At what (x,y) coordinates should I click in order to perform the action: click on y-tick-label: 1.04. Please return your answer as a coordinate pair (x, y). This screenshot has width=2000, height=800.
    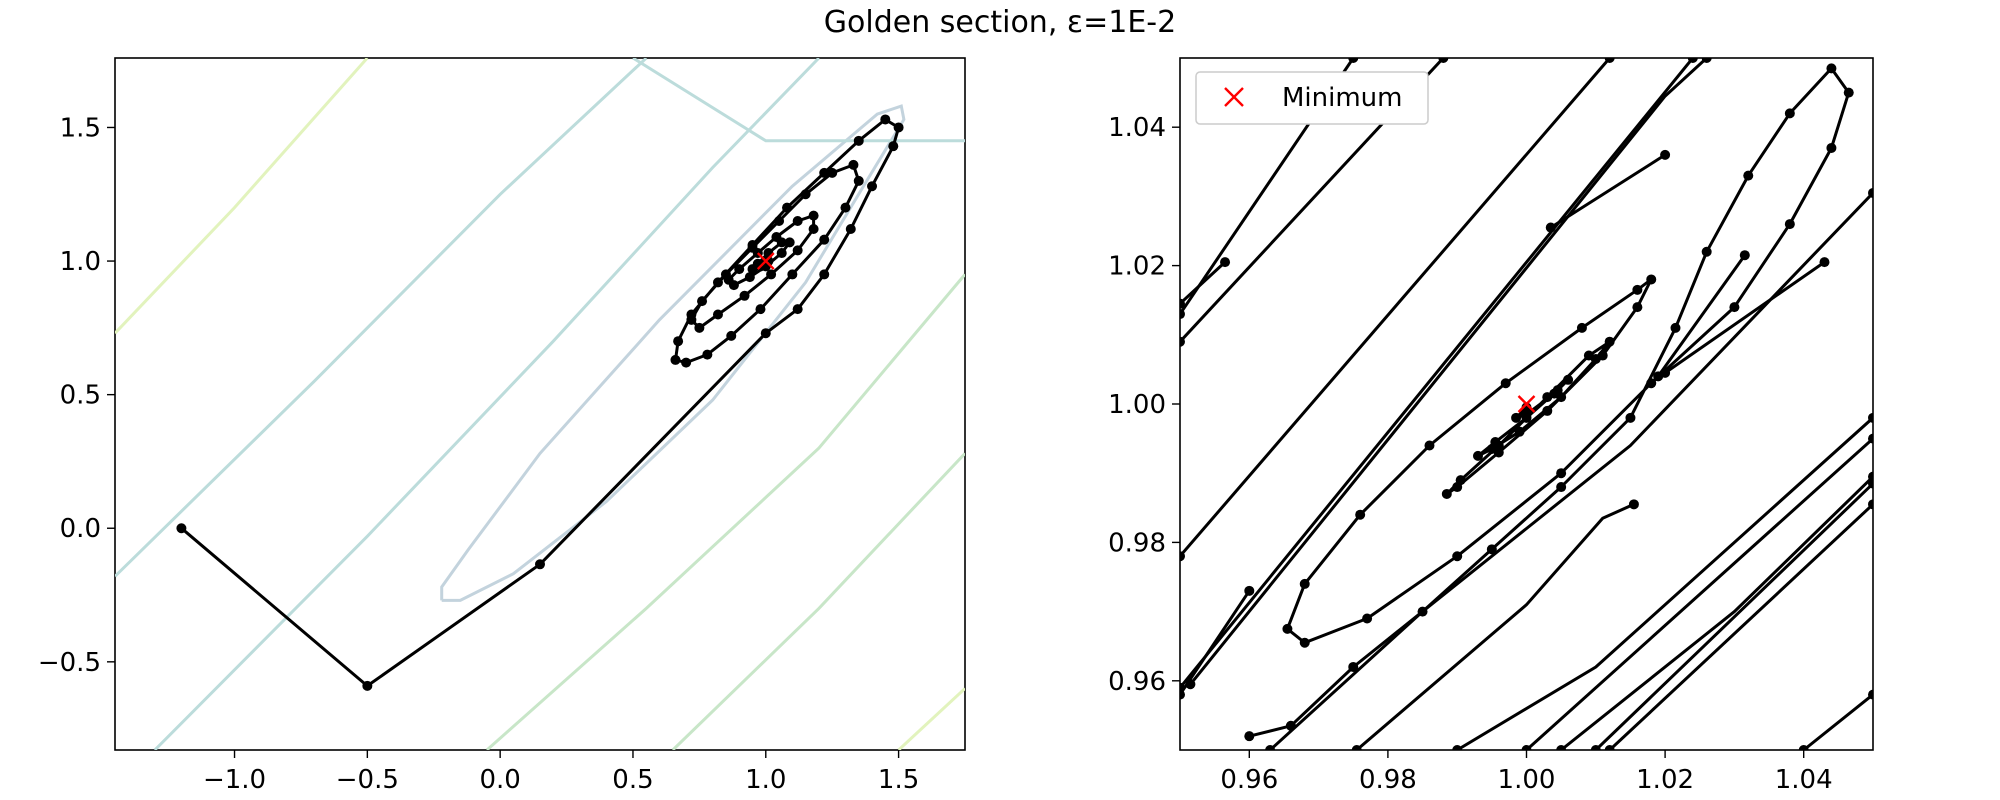
    Looking at the image, I should click on (1137, 128).